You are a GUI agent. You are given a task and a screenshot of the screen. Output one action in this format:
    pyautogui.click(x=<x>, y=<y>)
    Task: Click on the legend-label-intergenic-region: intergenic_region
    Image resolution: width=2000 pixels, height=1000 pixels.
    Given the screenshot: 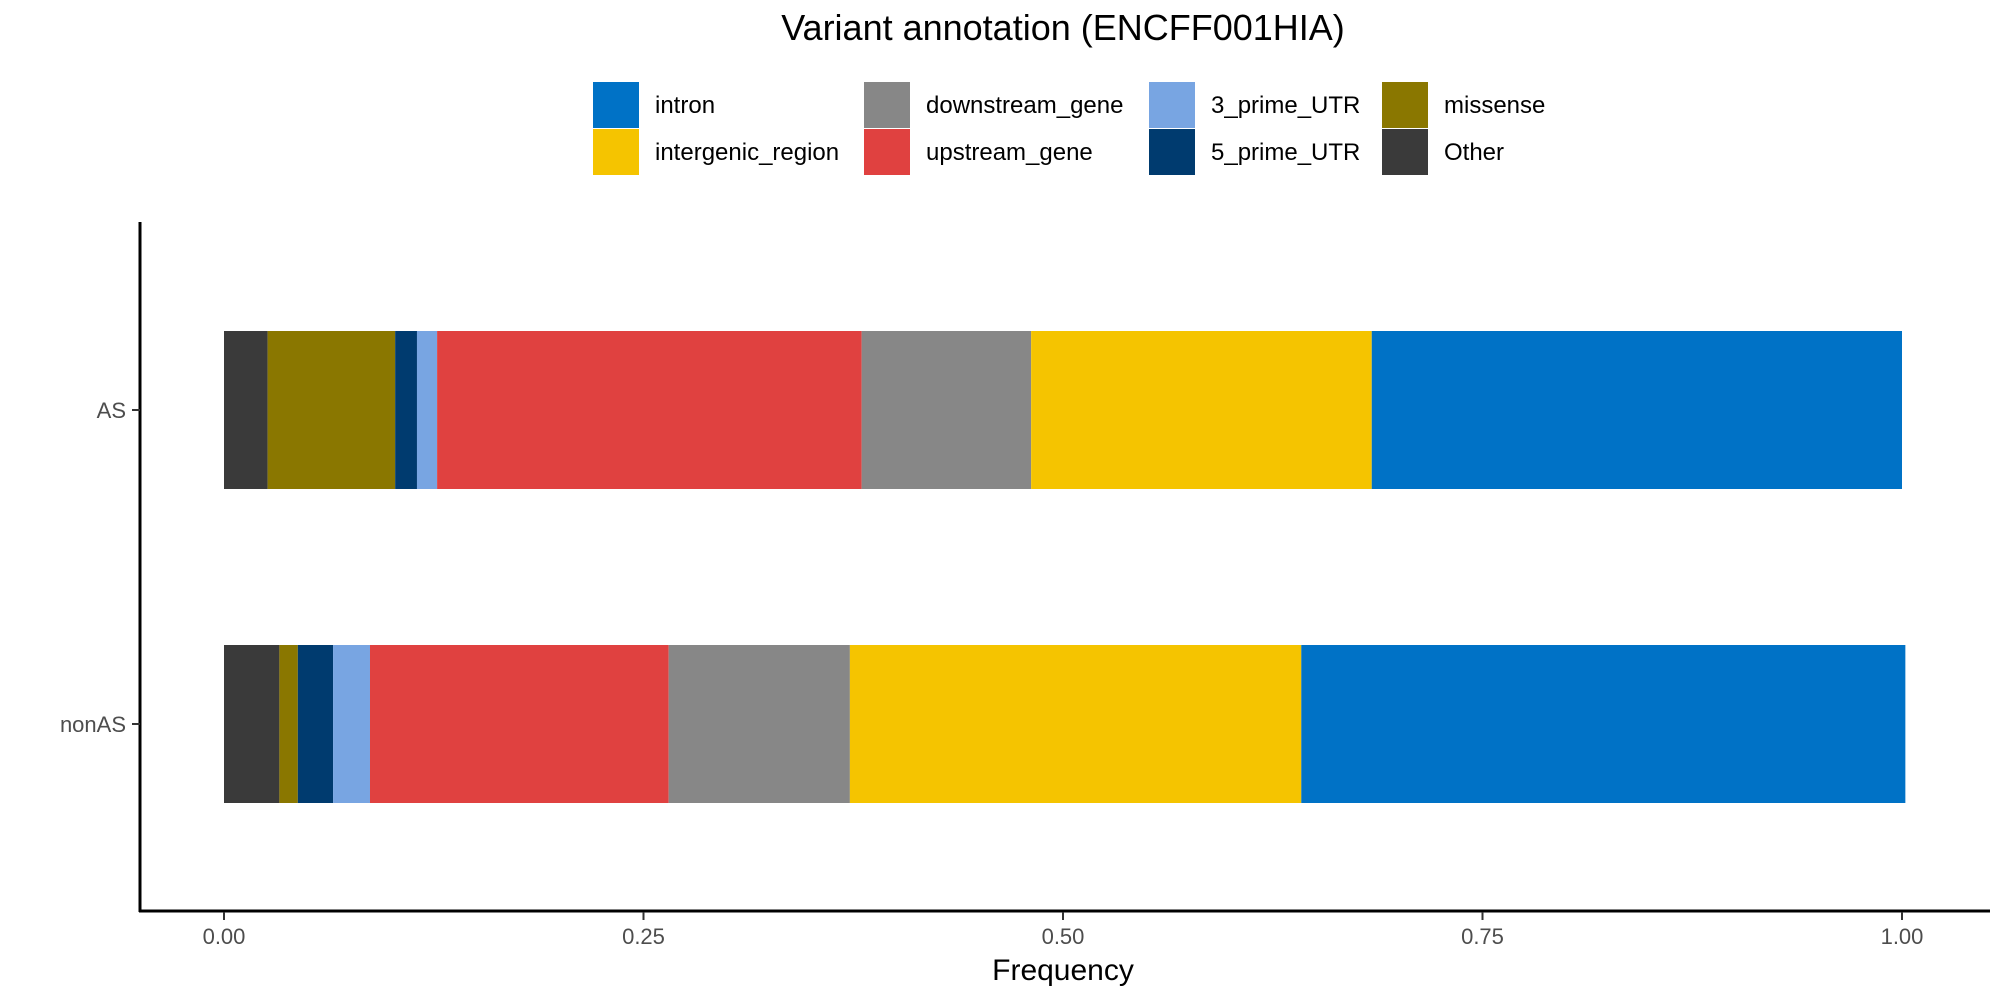 What is the action you would take?
    pyautogui.click(x=747, y=152)
    